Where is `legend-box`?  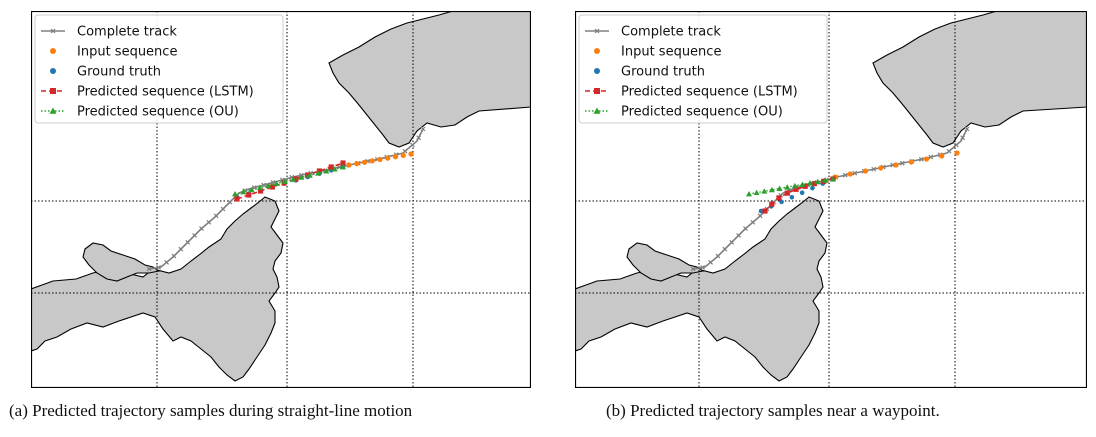
legend-box is located at coordinates (159, 69).